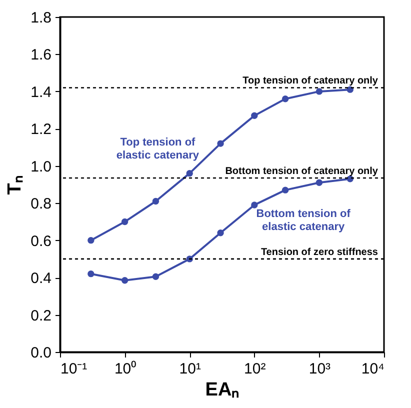 The image size is (411, 408). I want to click on y-tick-label: 1.2, so click(41, 129).